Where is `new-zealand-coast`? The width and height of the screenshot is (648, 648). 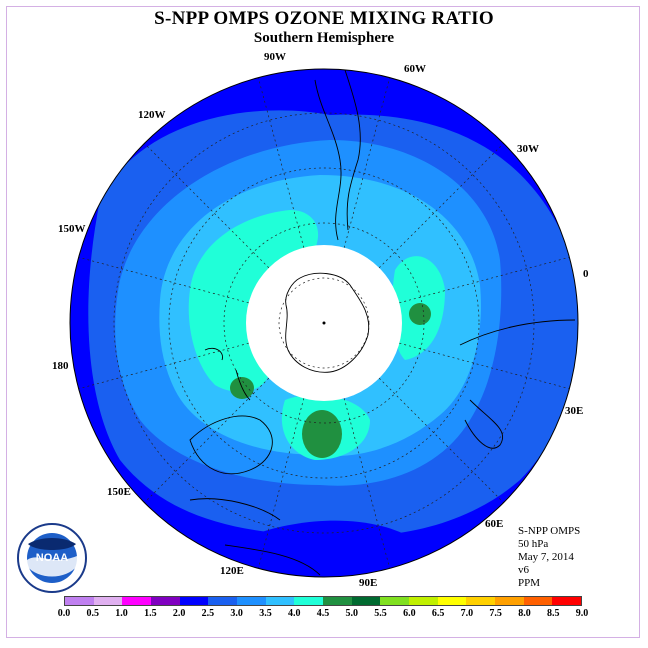
new-zealand-coast is located at coordinates (227, 374).